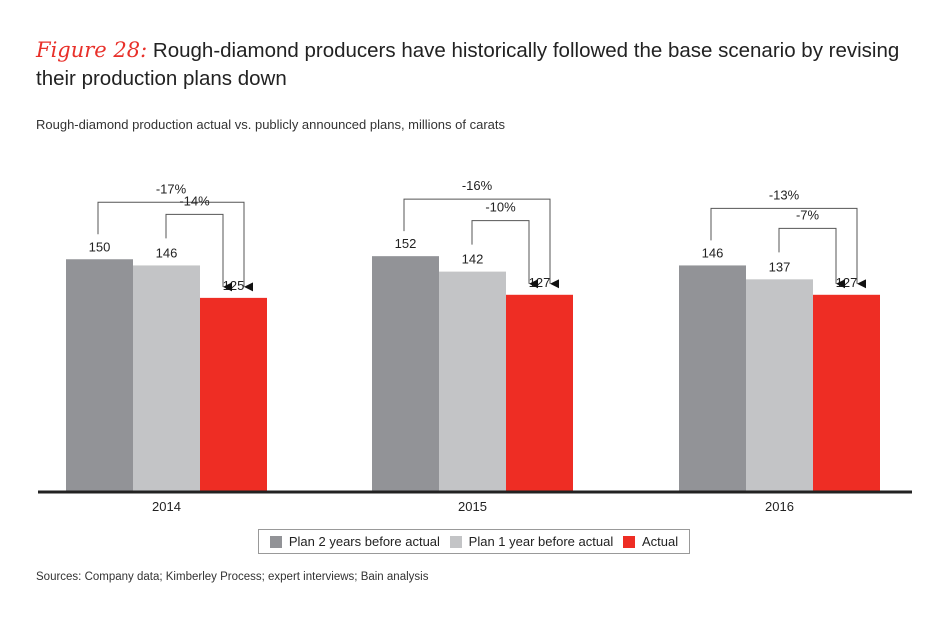 Image resolution: width=950 pixels, height=625 pixels. What do you see at coordinates (99, 375) in the screenshot?
I see `bar-2014-plan2` at bounding box center [99, 375].